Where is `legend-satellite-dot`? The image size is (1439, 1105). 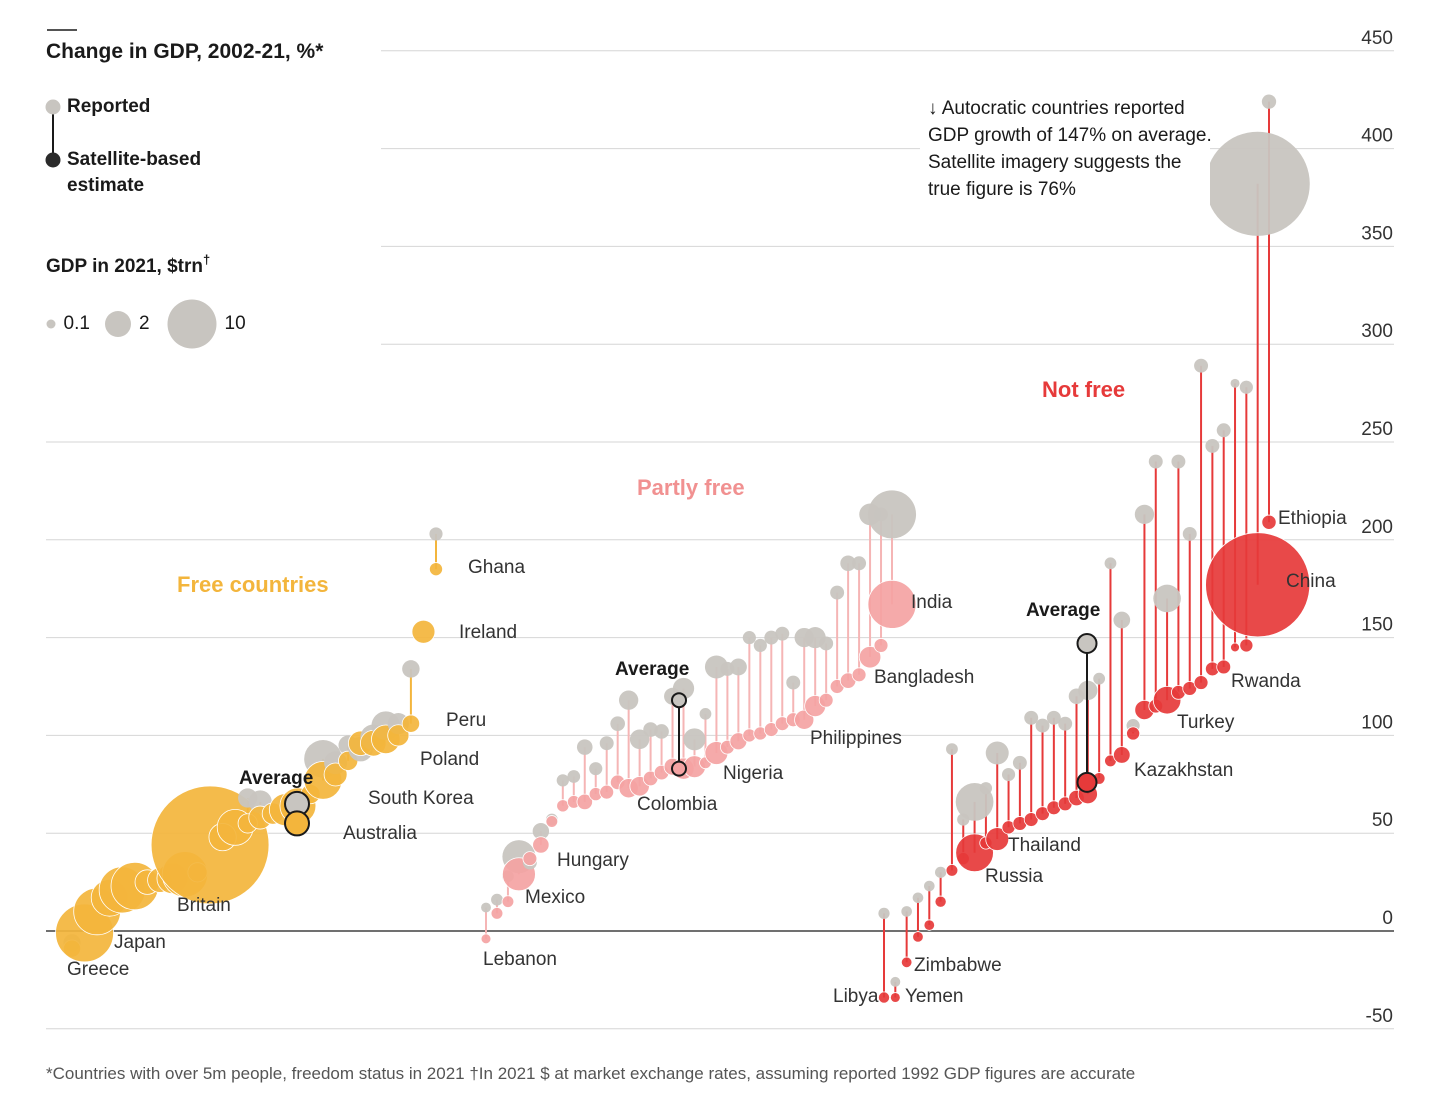 legend-satellite-dot is located at coordinates (53, 160).